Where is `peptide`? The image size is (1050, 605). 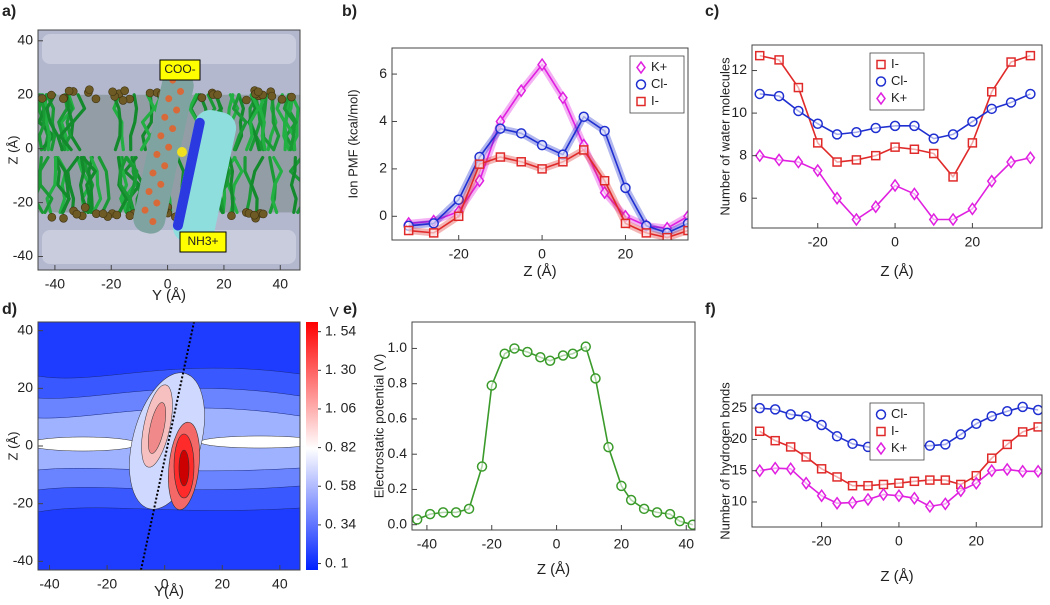 peptide is located at coordinates (163, 152).